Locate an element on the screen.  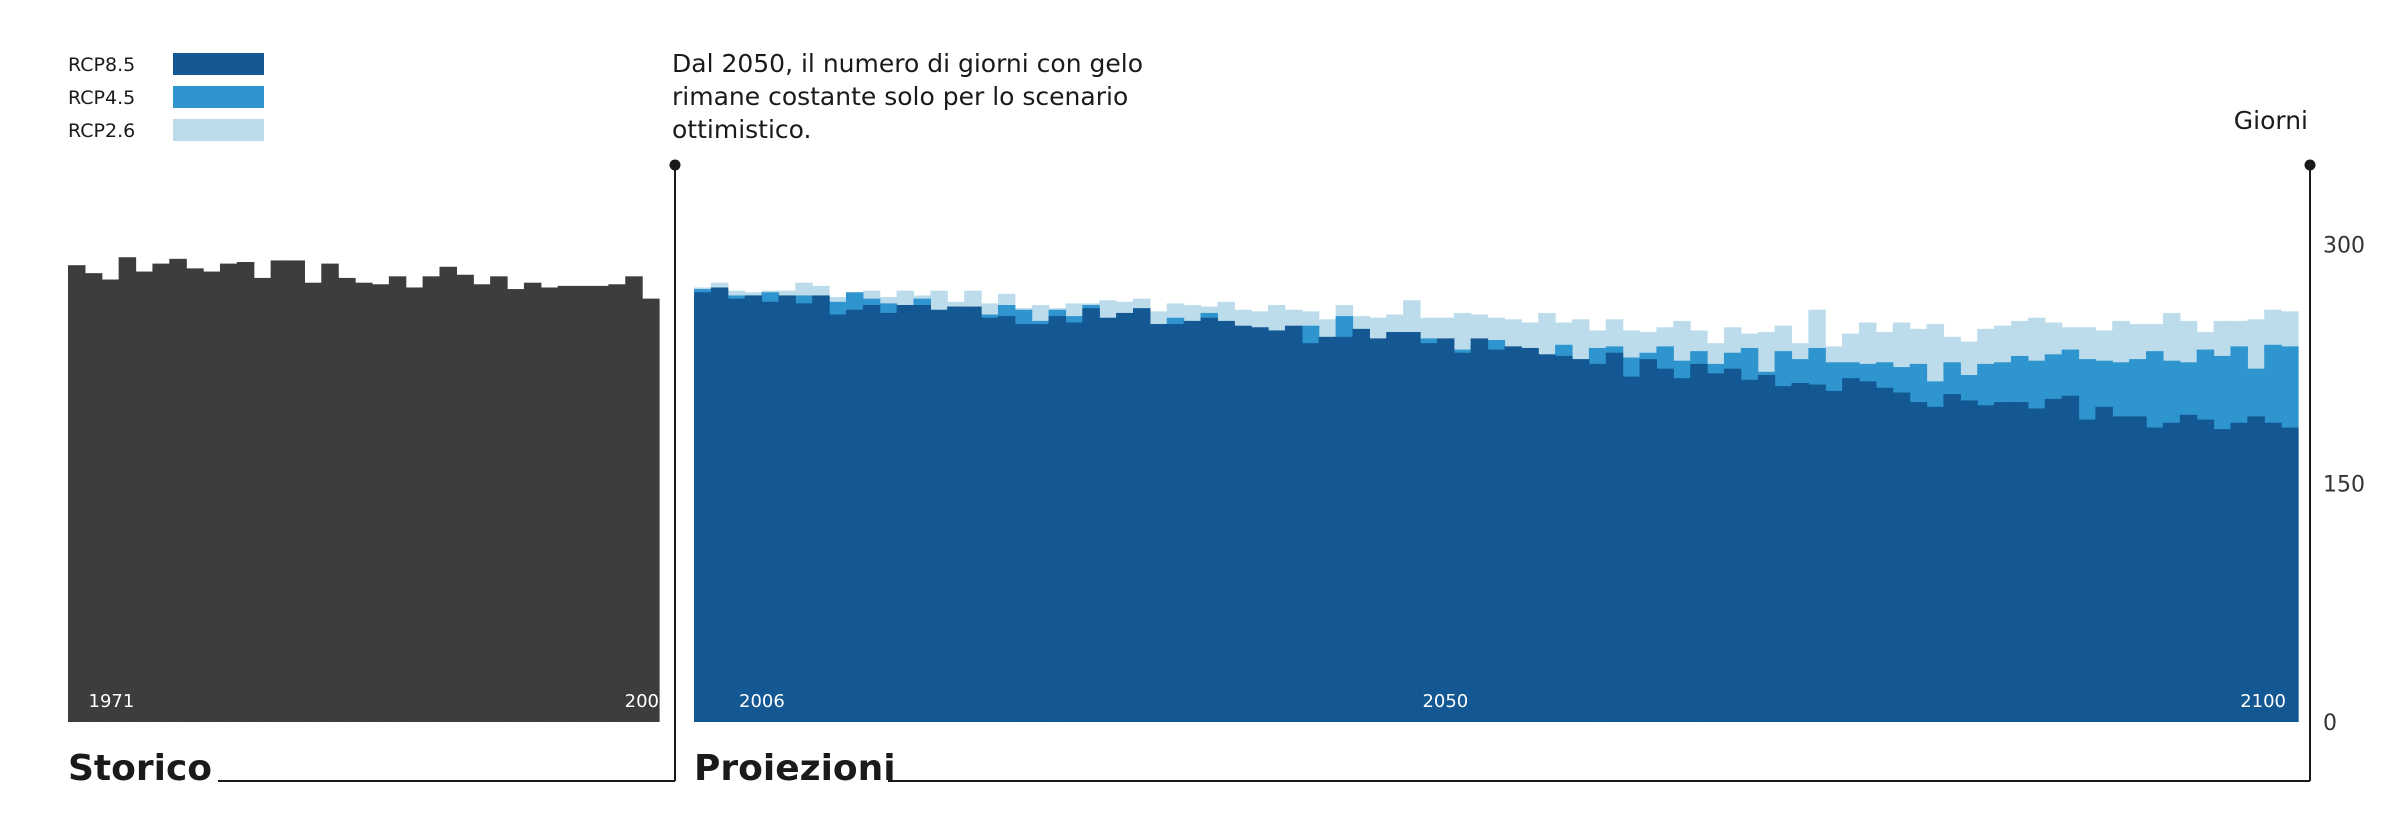
x-tick-label: 2050 is located at coordinates (1445, 701).